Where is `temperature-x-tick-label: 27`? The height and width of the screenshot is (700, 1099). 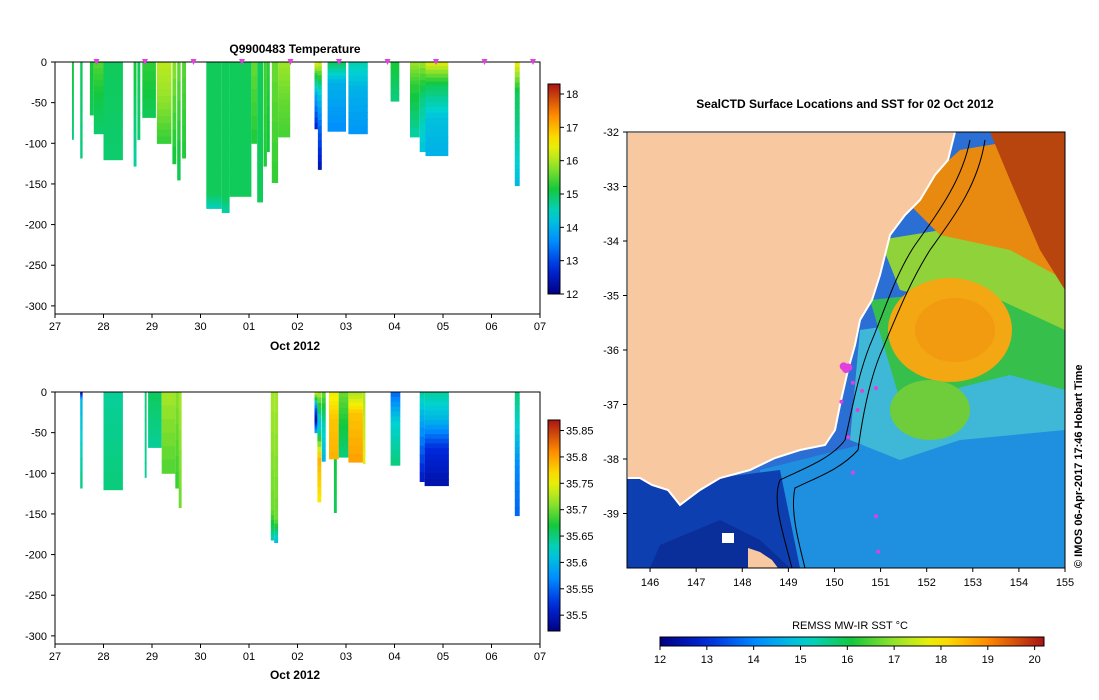
temperature-x-tick-label: 27 is located at coordinates (55, 327).